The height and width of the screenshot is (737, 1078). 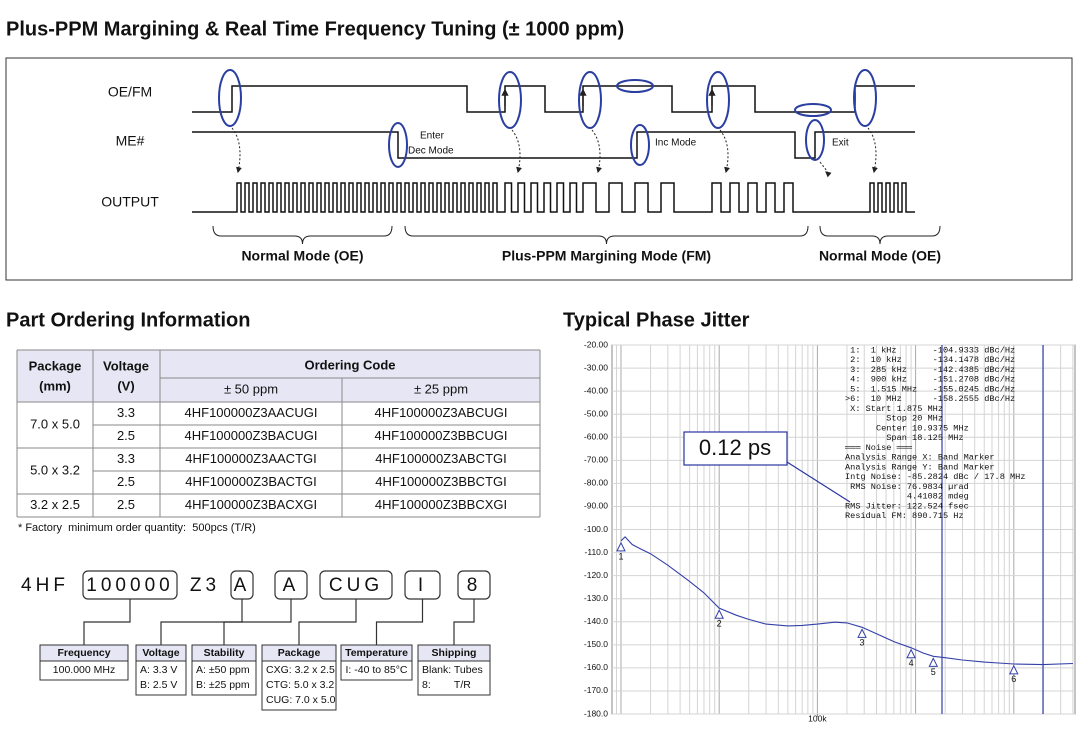 What do you see at coordinates (818, 482) in the screenshot?
I see `callout-pointer` at bounding box center [818, 482].